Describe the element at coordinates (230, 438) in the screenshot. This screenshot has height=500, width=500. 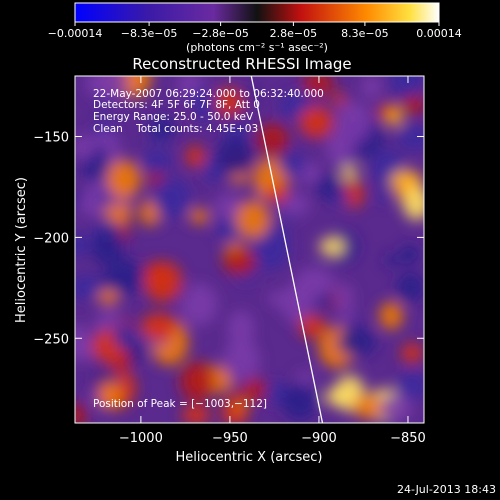
I see `x-tick-label: −950` at that location.